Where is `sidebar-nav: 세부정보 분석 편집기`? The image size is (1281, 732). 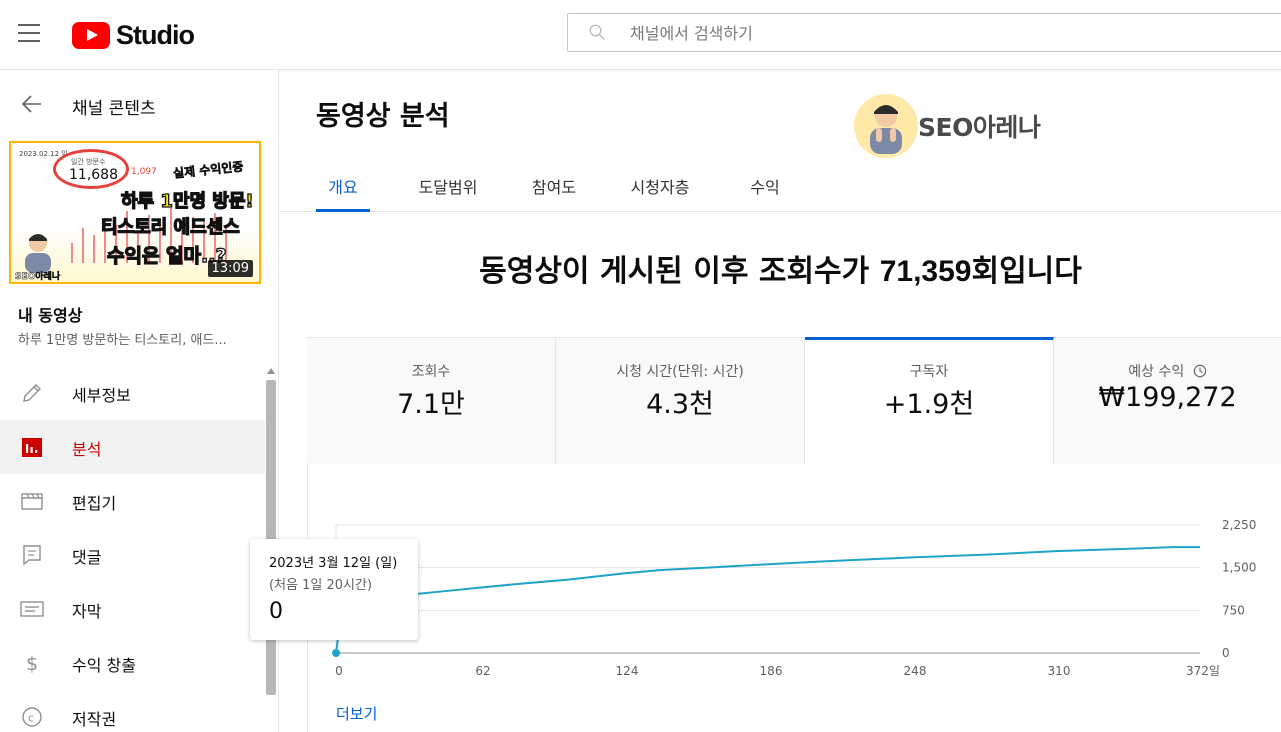
sidebar-nav: 세부정보 분석 편집기 is located at coordinates (132, 549).